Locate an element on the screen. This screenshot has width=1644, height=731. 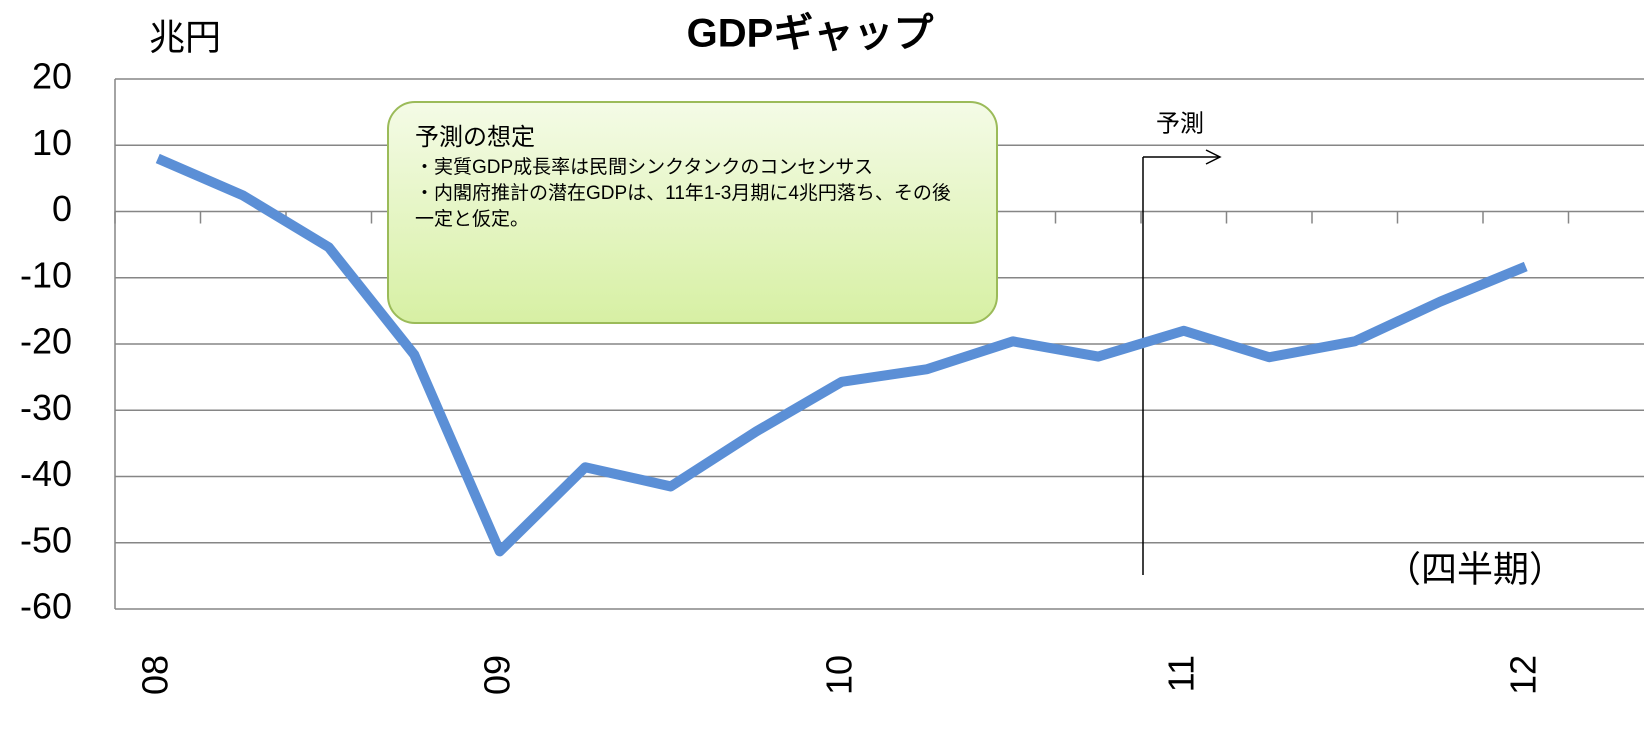
y-tick-label: 0 is located at coordinates (62, 208).